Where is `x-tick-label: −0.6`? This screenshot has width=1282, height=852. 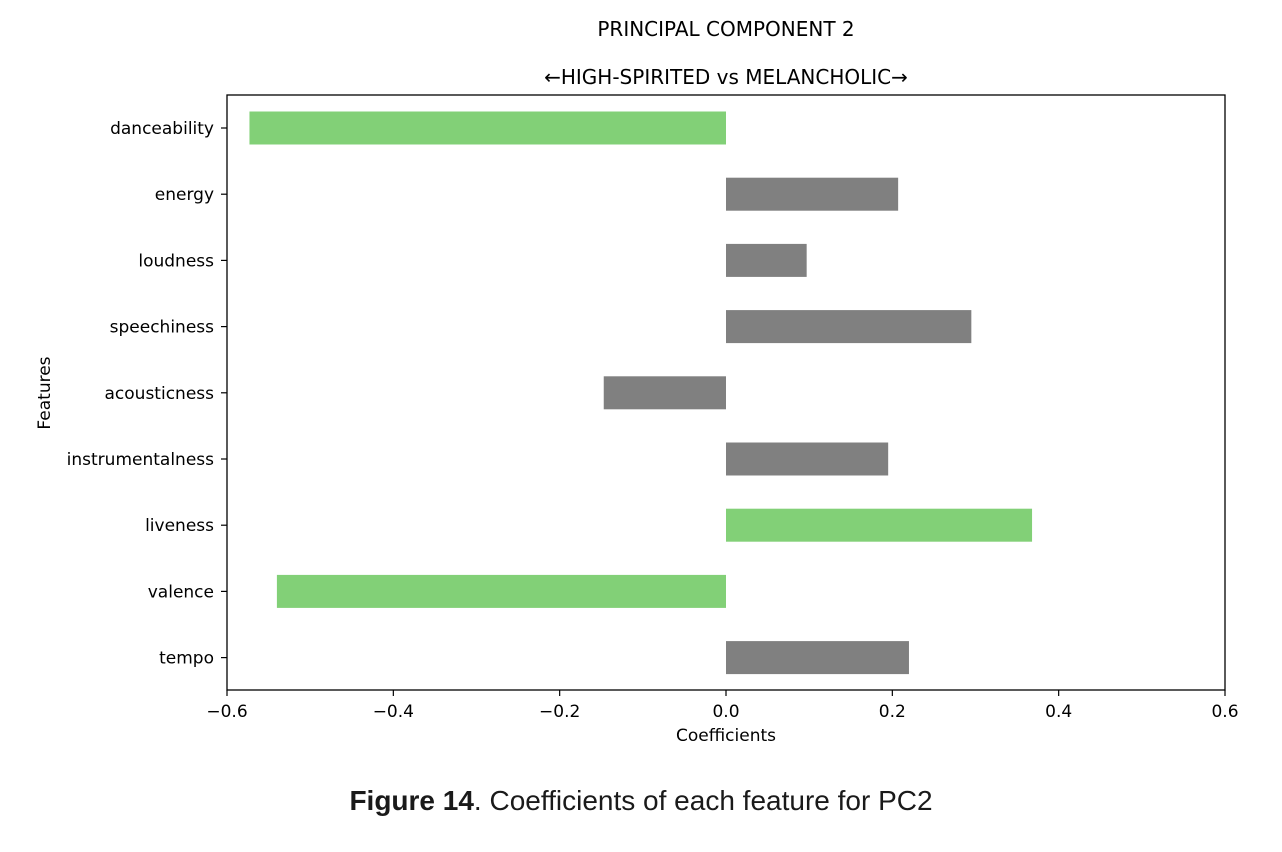
x-tick-label: −0.6 is located at coordinates (226, 712).